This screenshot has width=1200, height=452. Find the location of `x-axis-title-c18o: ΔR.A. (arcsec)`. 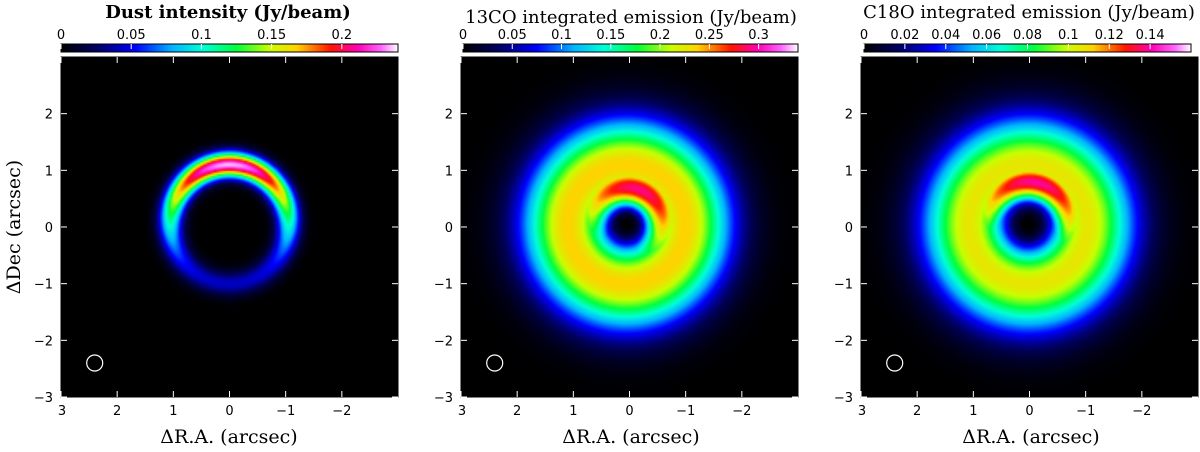

x-axis-title-c18o: ΔR.A. (arcsec) is located at coordinates (1030, 437).